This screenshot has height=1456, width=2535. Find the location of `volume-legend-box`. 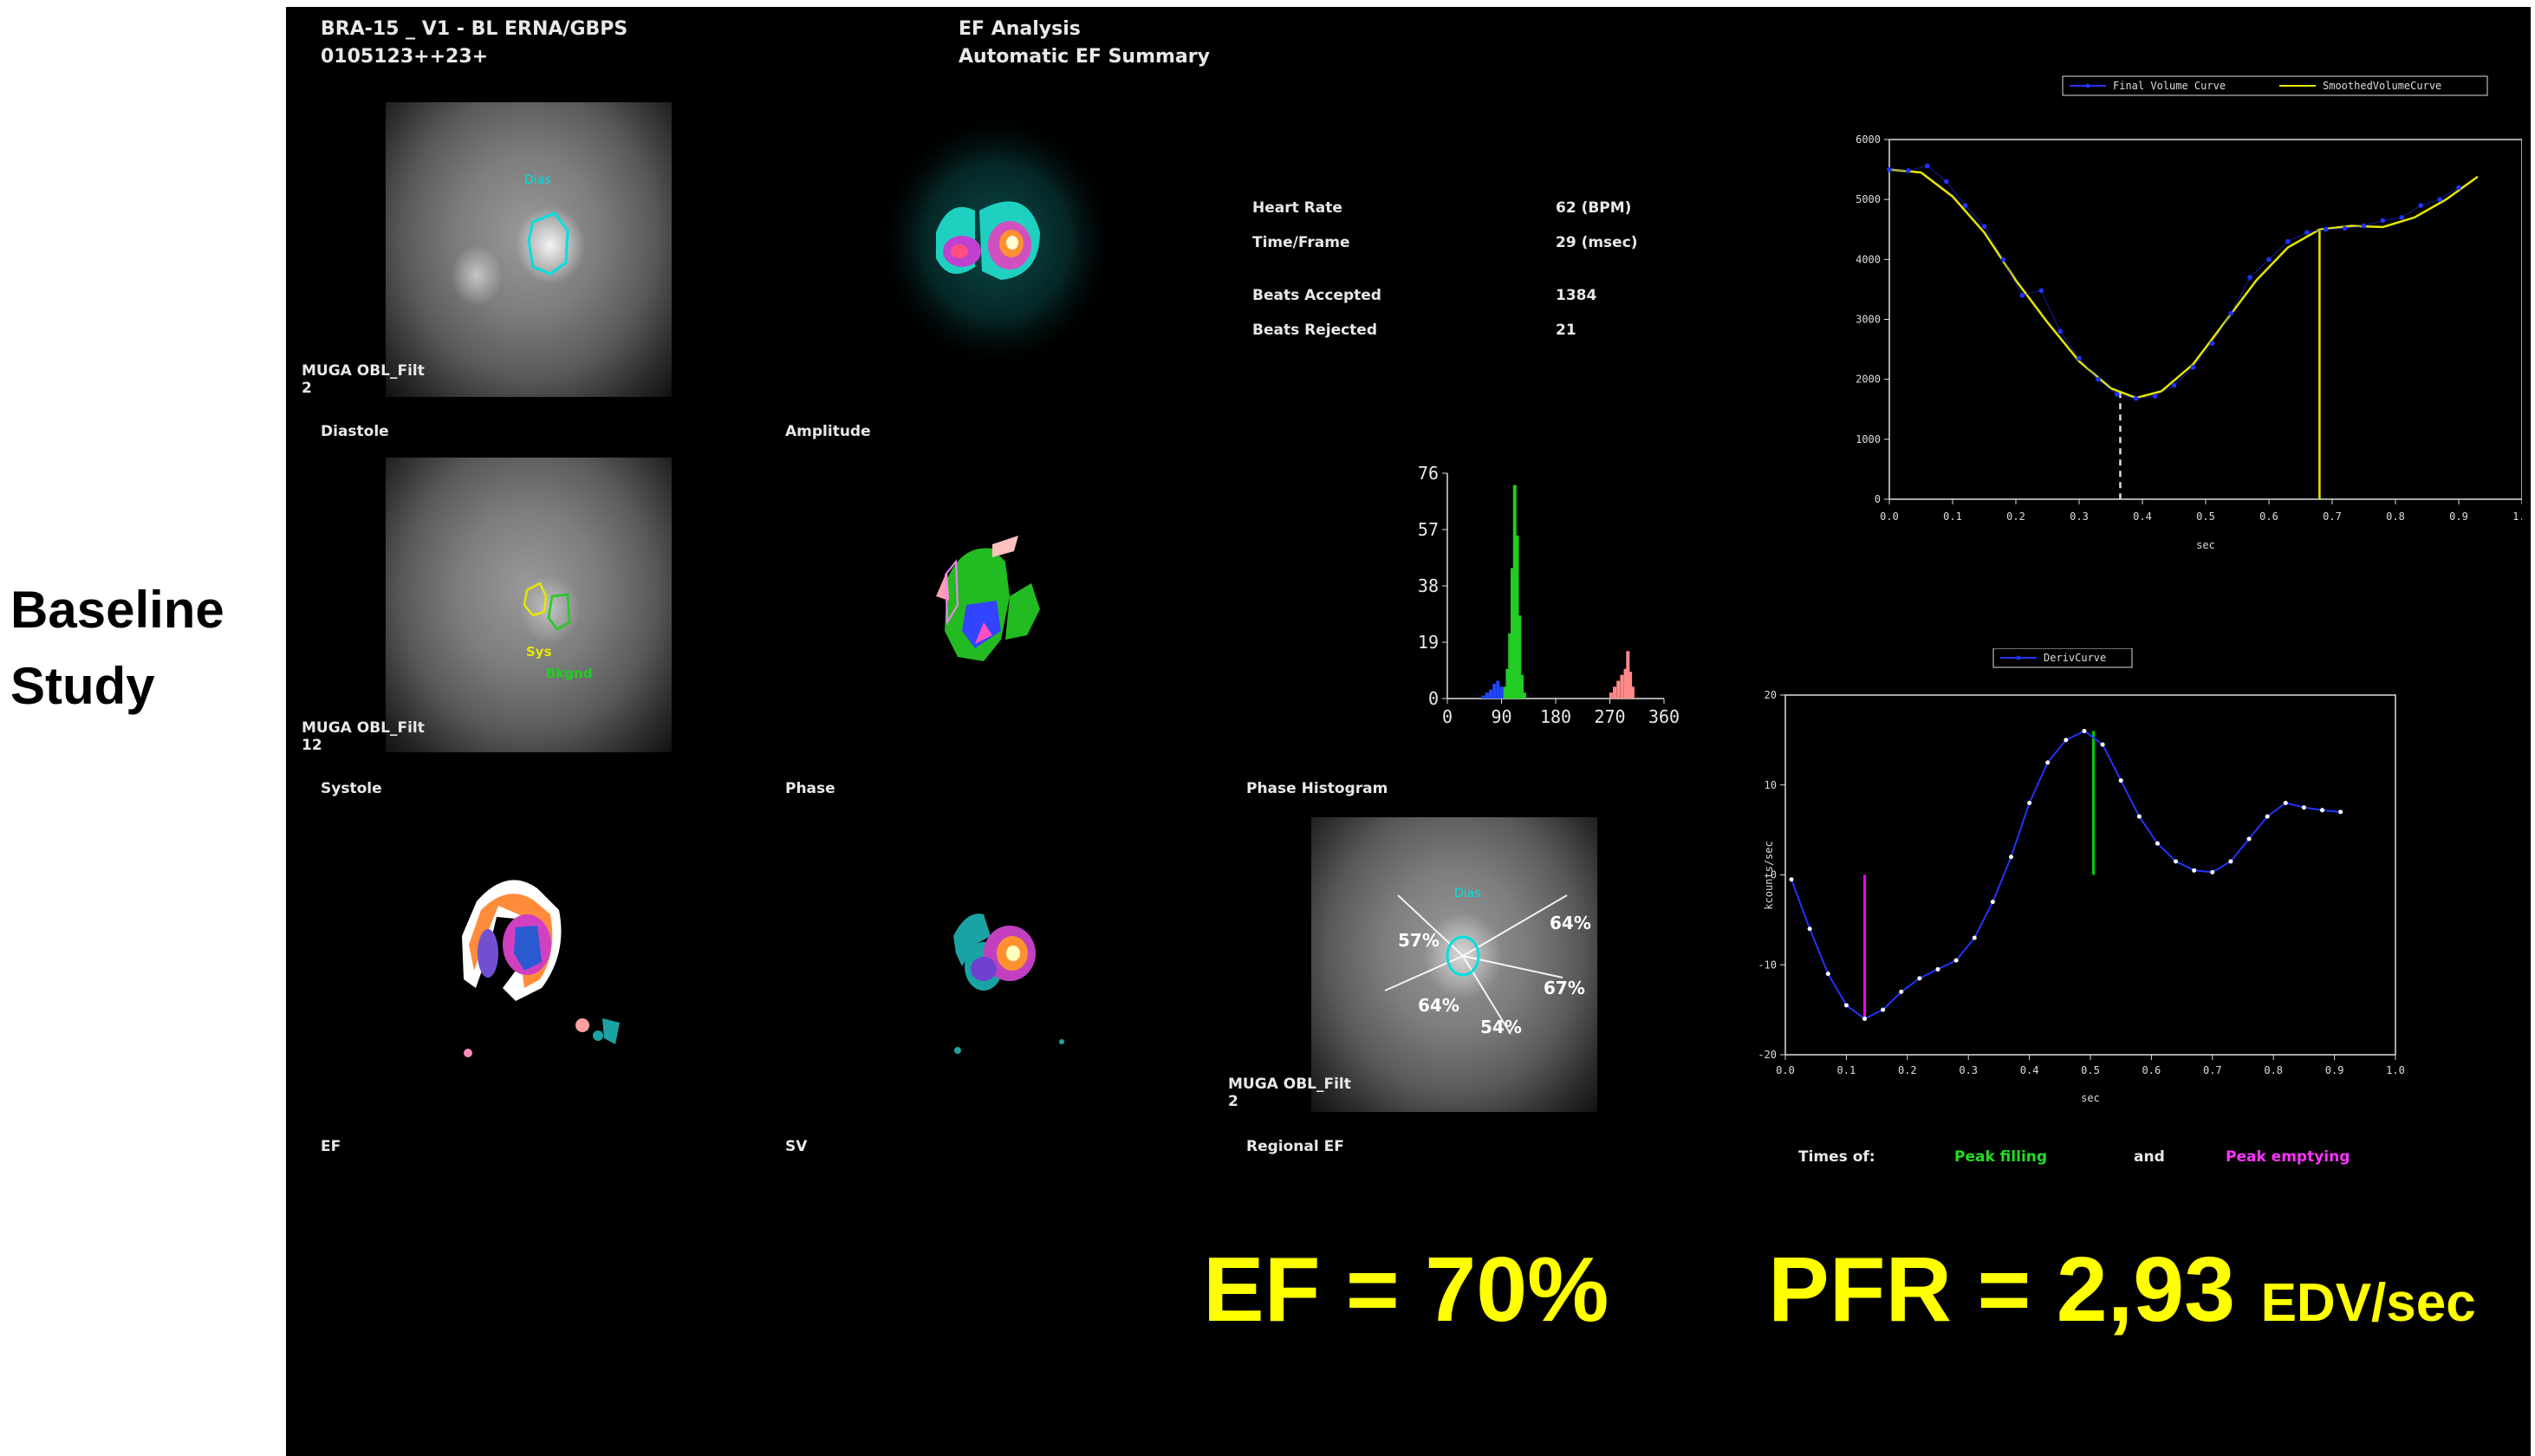

volume-legend-box is located at coordinates (2275, 85).